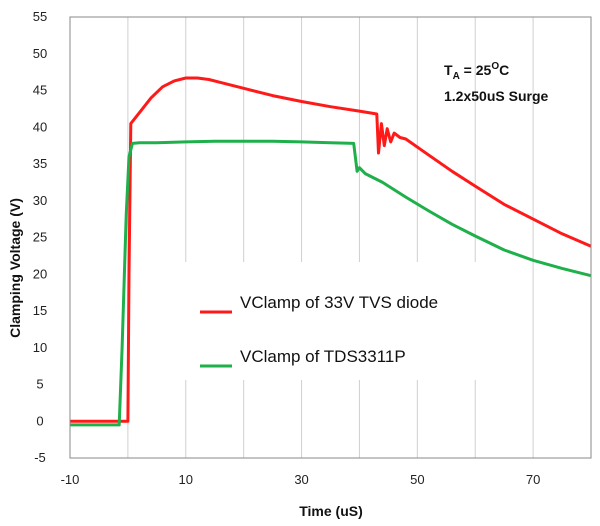  What do you see at coordinates (40, 347) in the screenshot?
I see `y-tick-label: 10` at bounding box center [40, 347].